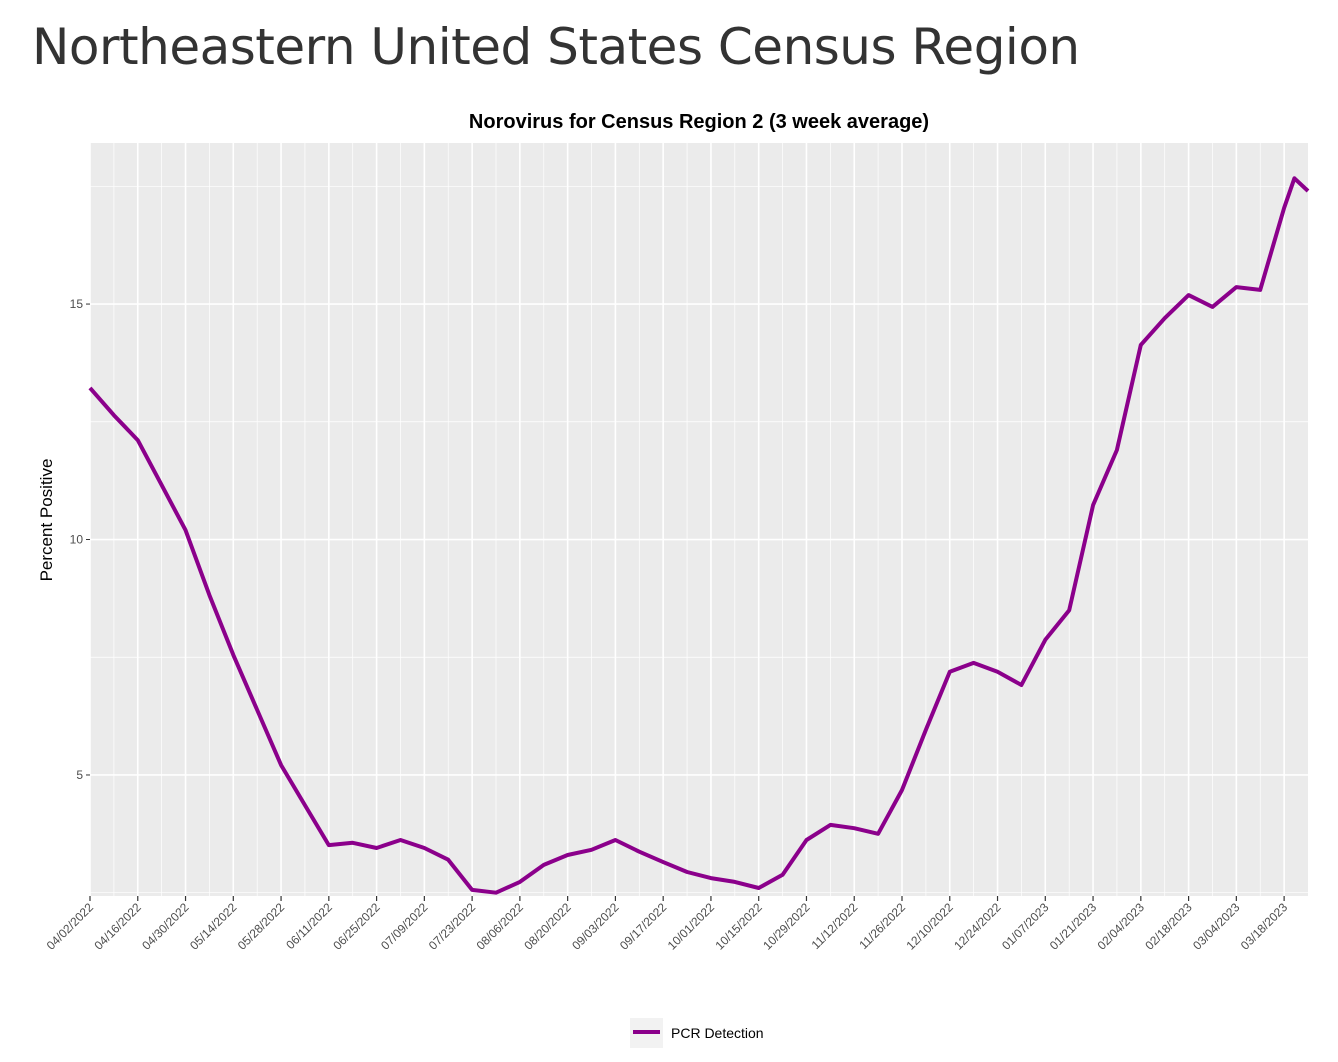 The image size is (1338, 1062). I want to click on legend: PCR Detection, so click(697, 1033).